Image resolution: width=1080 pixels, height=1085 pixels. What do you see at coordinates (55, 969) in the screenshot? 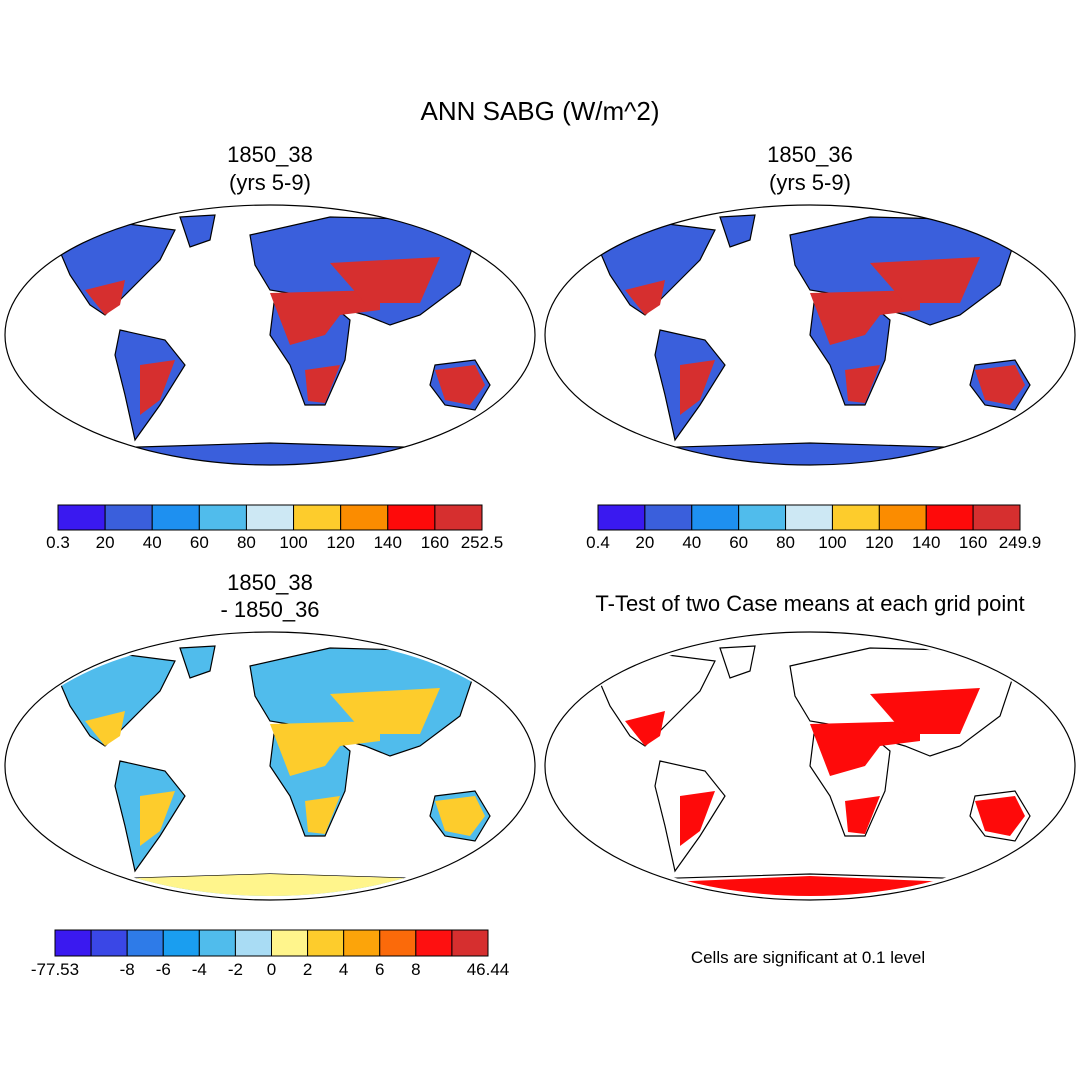
I see `colorbar-label: -77.53` at bounding box center [55, 969].